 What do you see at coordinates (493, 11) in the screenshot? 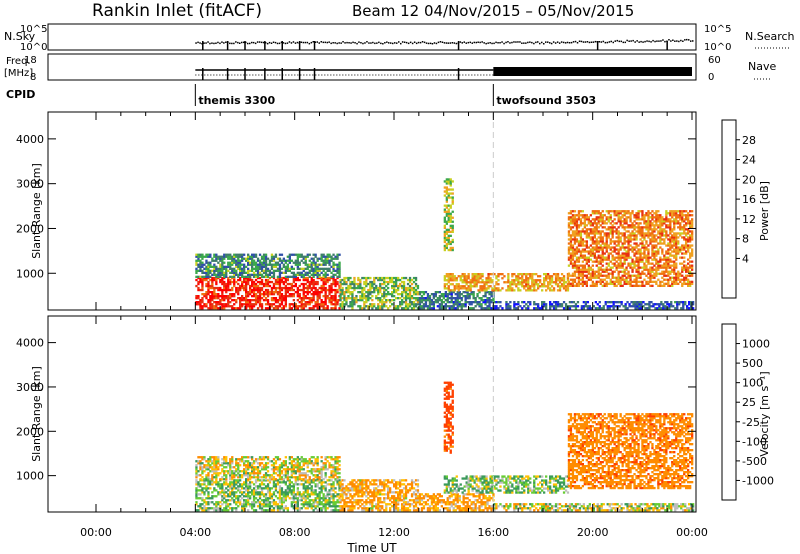
I see `beam-date-title: Beam 12 04/Nov/2015 – 05/Nov/2015` at bounding box center [493, 11].